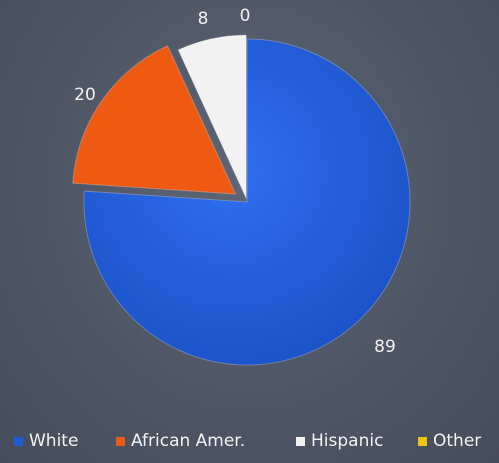 The width and height of the screenshot is (499, 463). What do you see at coordinates (385, 347) in the screenshot?
I see `data-label-white: 89` at bounding box center [385, 347].